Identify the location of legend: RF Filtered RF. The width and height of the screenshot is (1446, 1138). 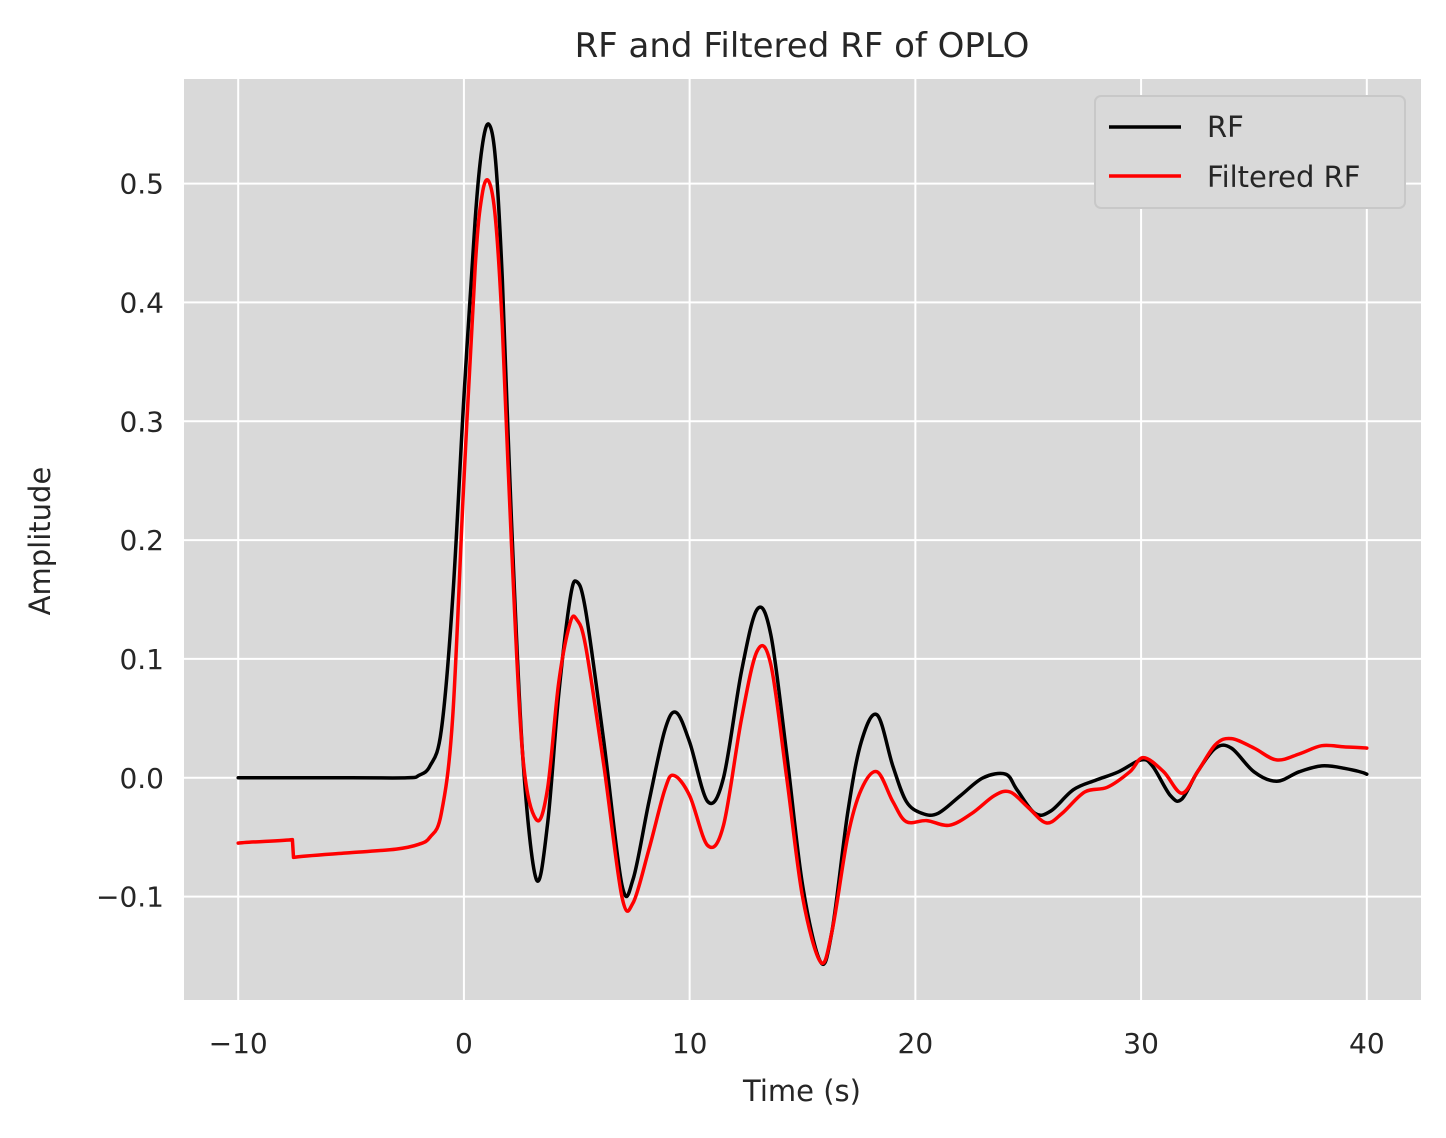
(1250, 152).